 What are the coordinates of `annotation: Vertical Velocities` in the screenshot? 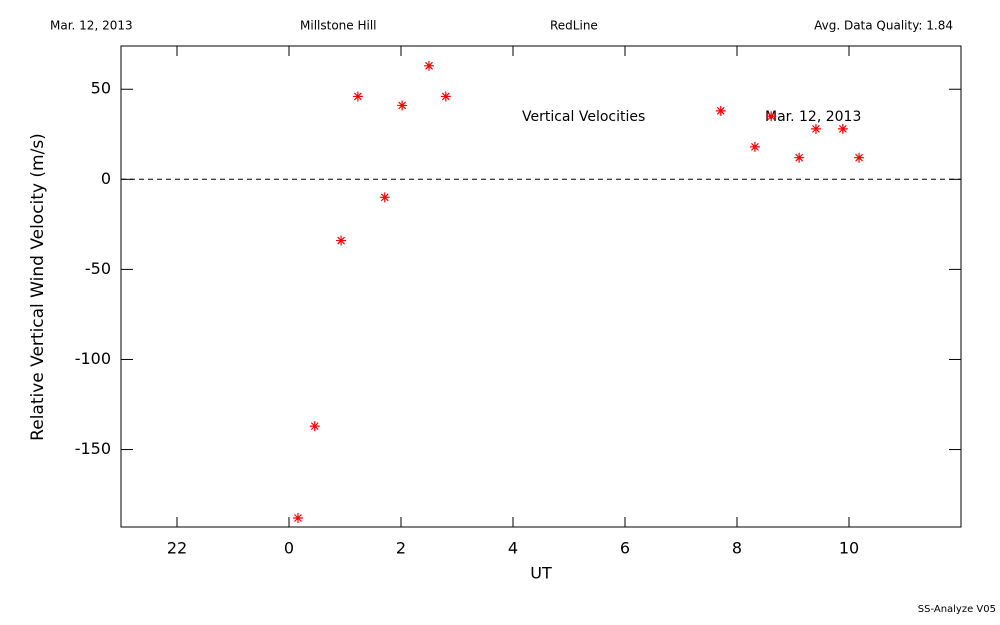 It's located at (583, 117).